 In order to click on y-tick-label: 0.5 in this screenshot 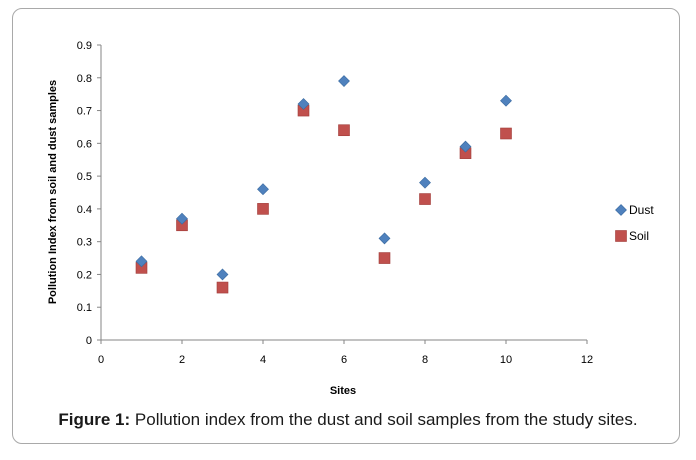, I will do `click(84, 177)`.